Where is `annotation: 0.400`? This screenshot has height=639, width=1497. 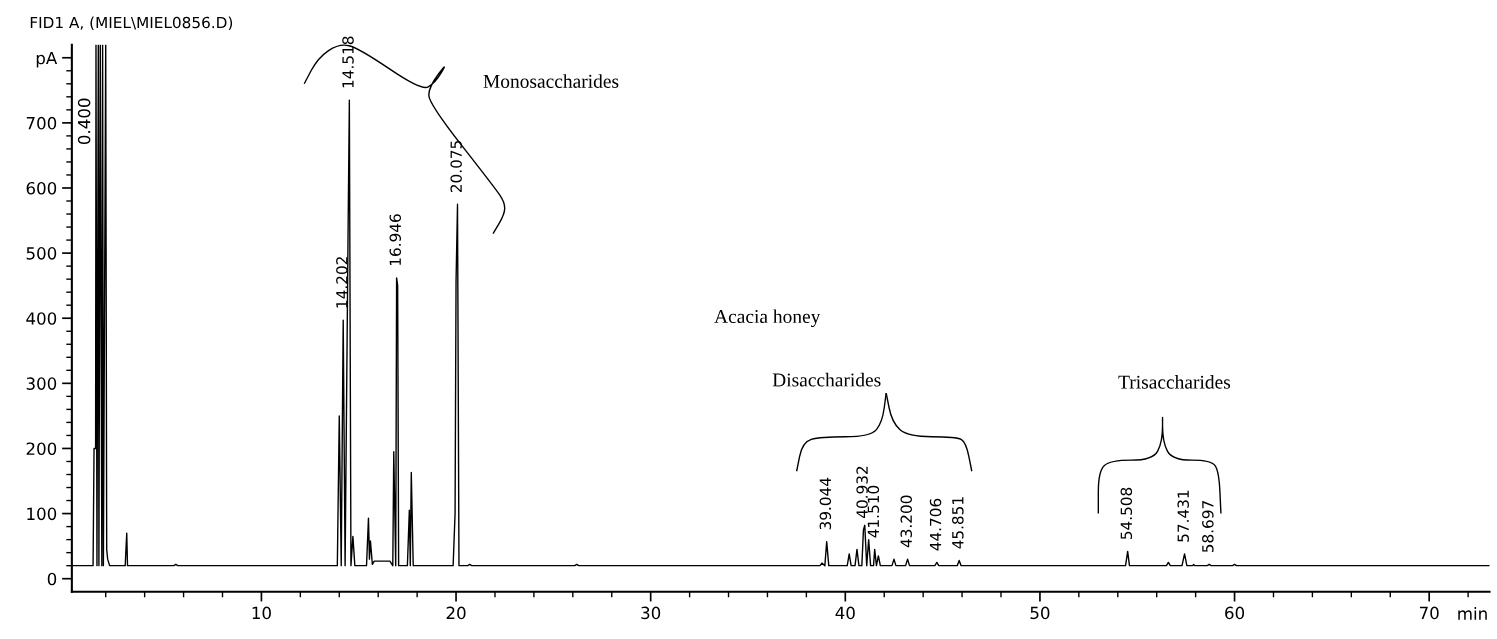 annotation: 0.400 is located at coordinates (84, 121).